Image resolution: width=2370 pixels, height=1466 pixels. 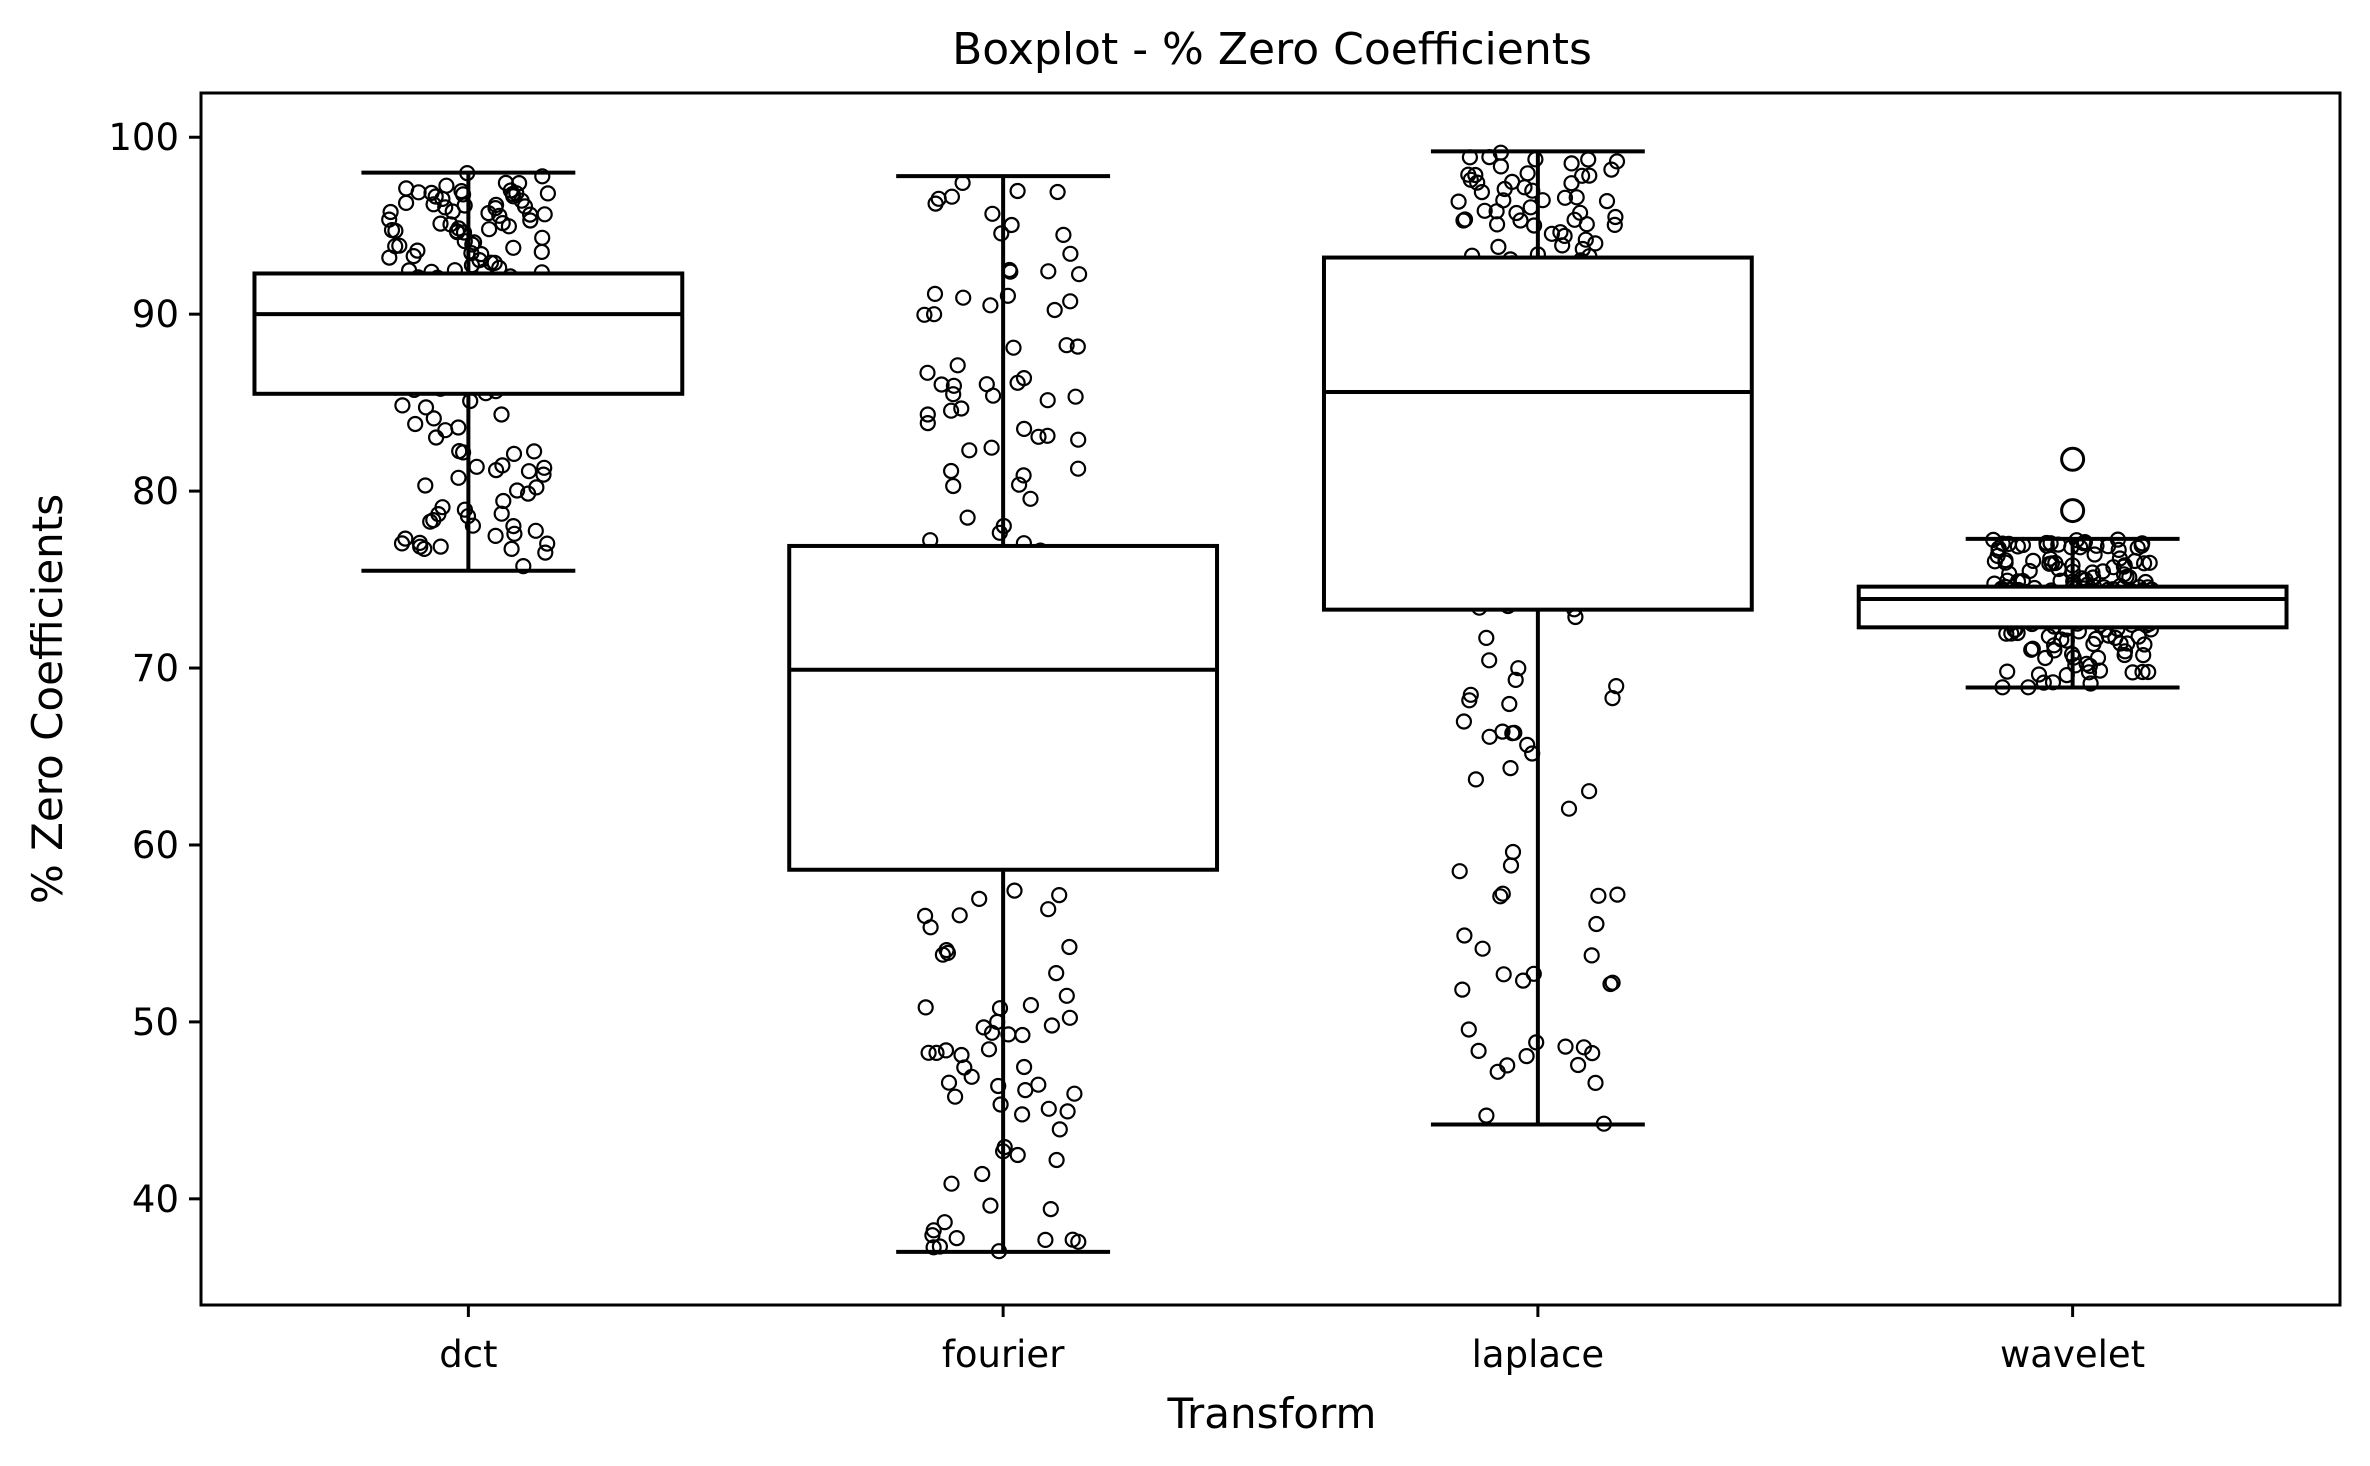 I want to click on outlier-point, so click(x=2073, y=511).